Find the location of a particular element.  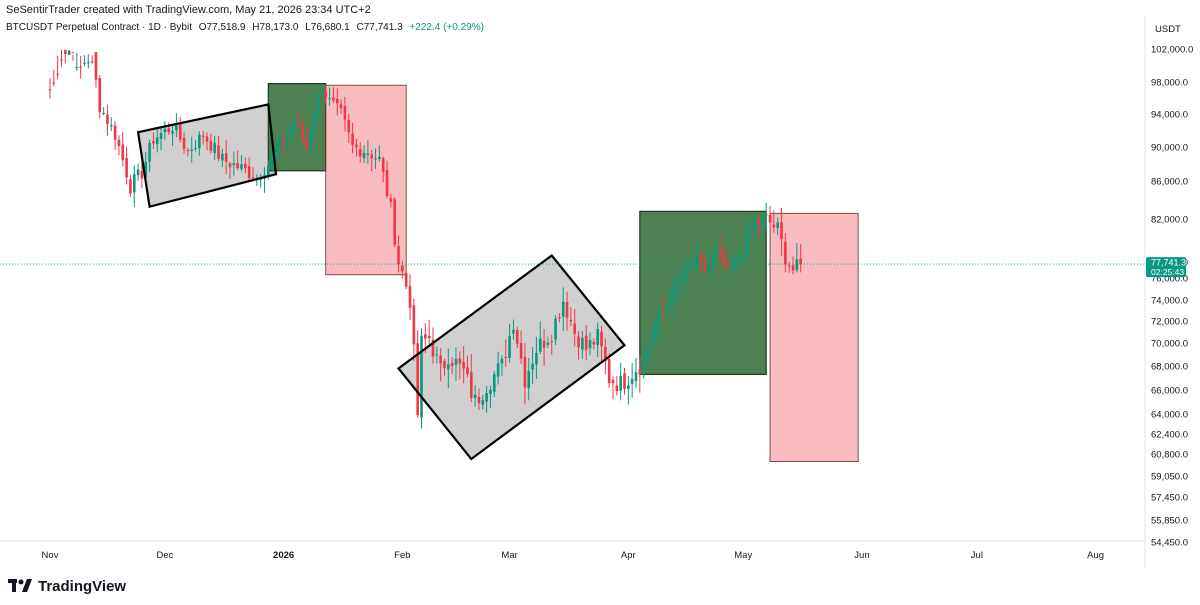

currency-label: USDT is located at coordinates (1168, 29).